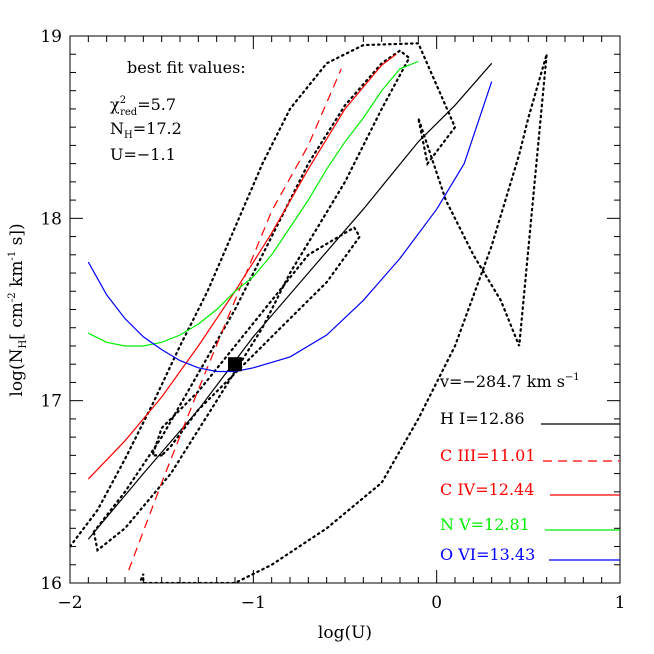 The height and width of the screenshot is (654, 654). I want to click on x-axis-title: log(U), so click(345, 633).